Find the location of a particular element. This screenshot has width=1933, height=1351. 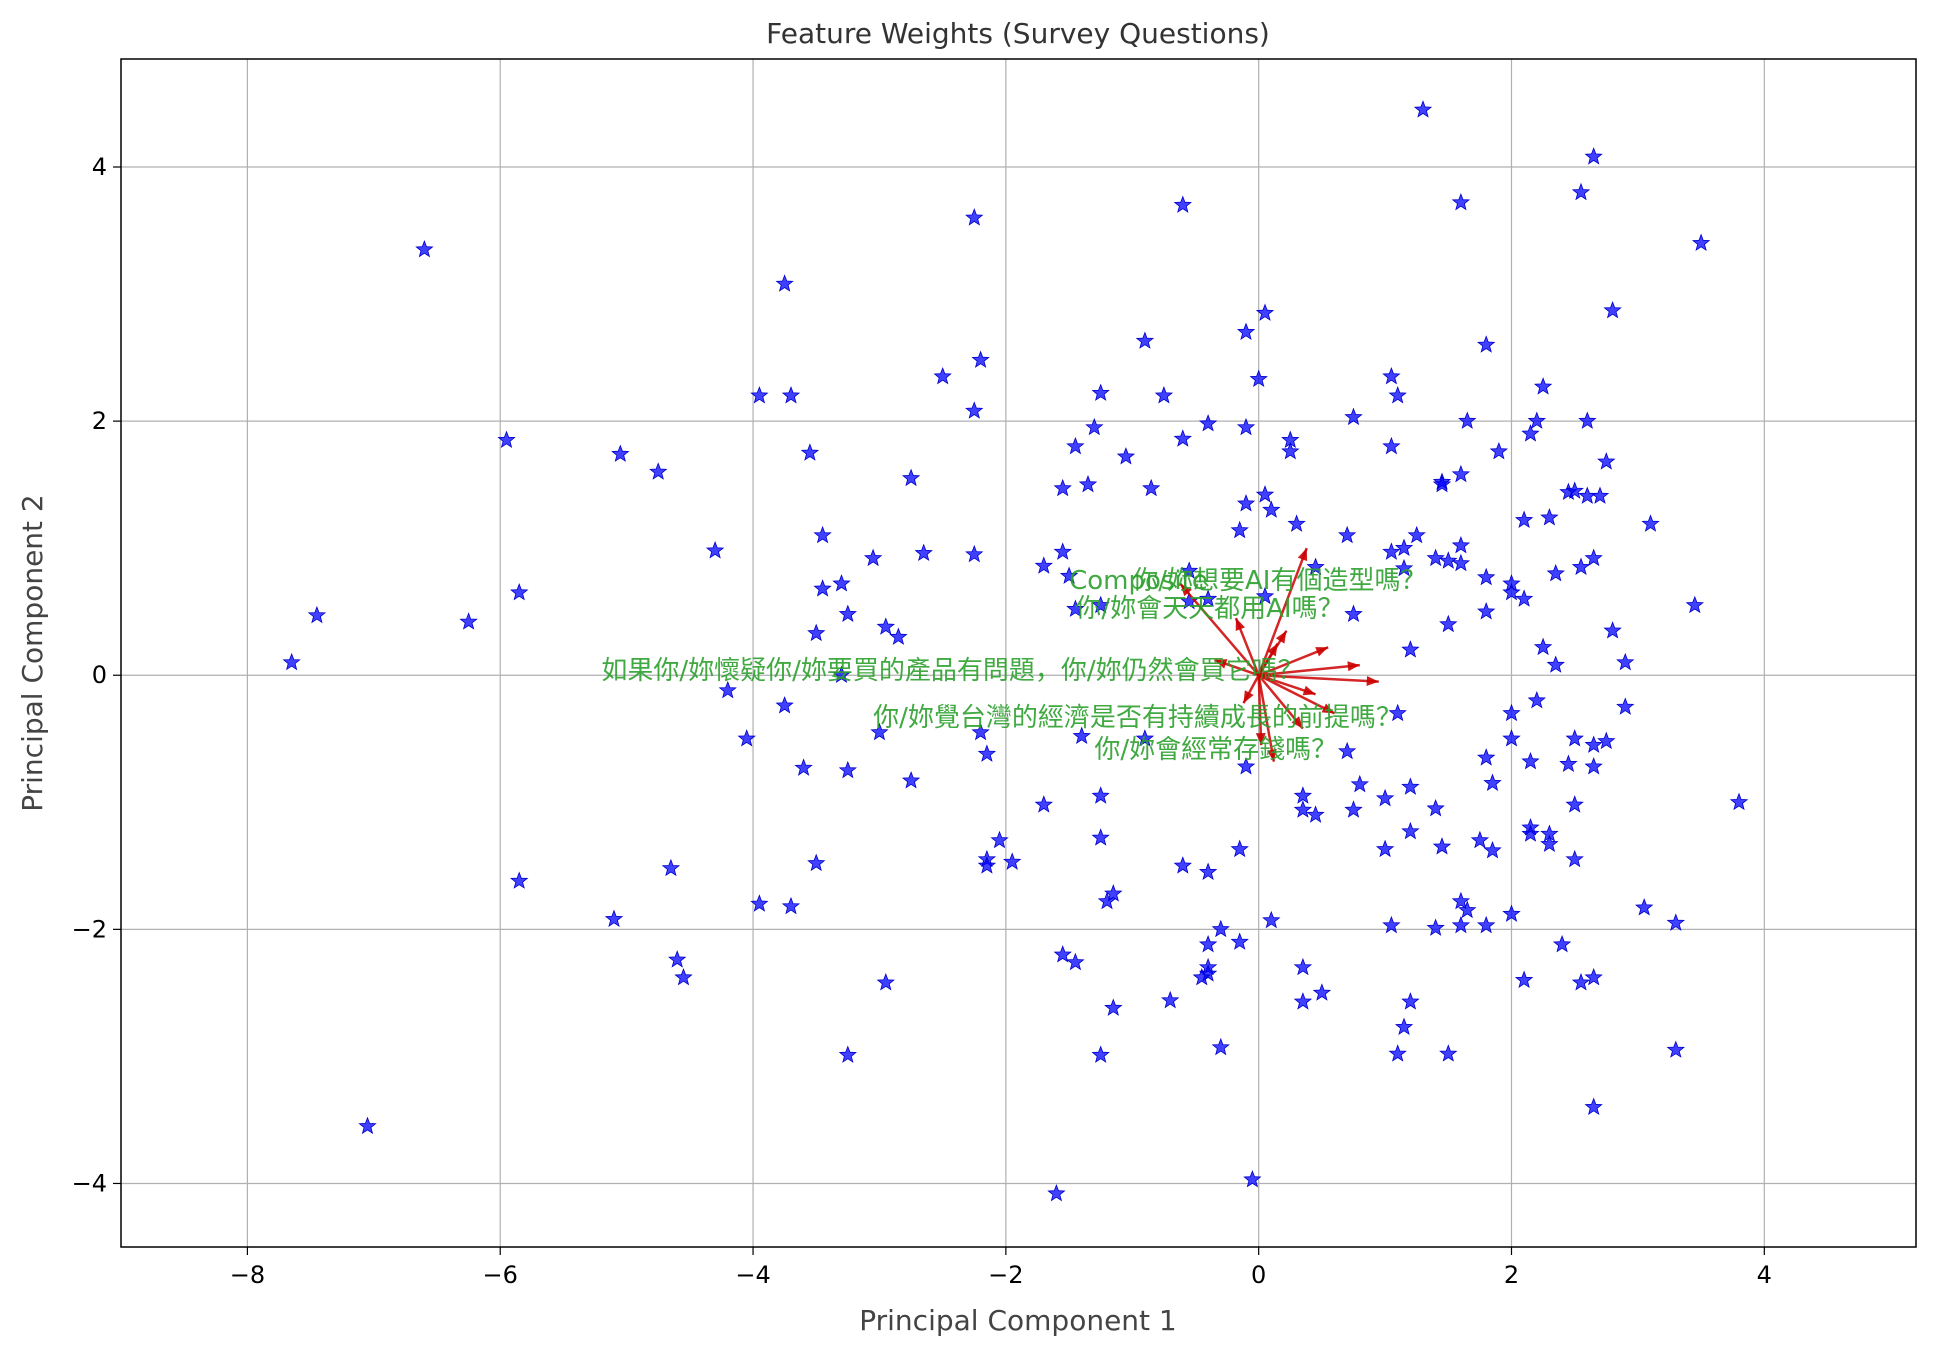

feature-vector-label: 你/妳覺台灣的經濟是否有持續成長的前提嗎？ is located at coordinates (1137, 718).